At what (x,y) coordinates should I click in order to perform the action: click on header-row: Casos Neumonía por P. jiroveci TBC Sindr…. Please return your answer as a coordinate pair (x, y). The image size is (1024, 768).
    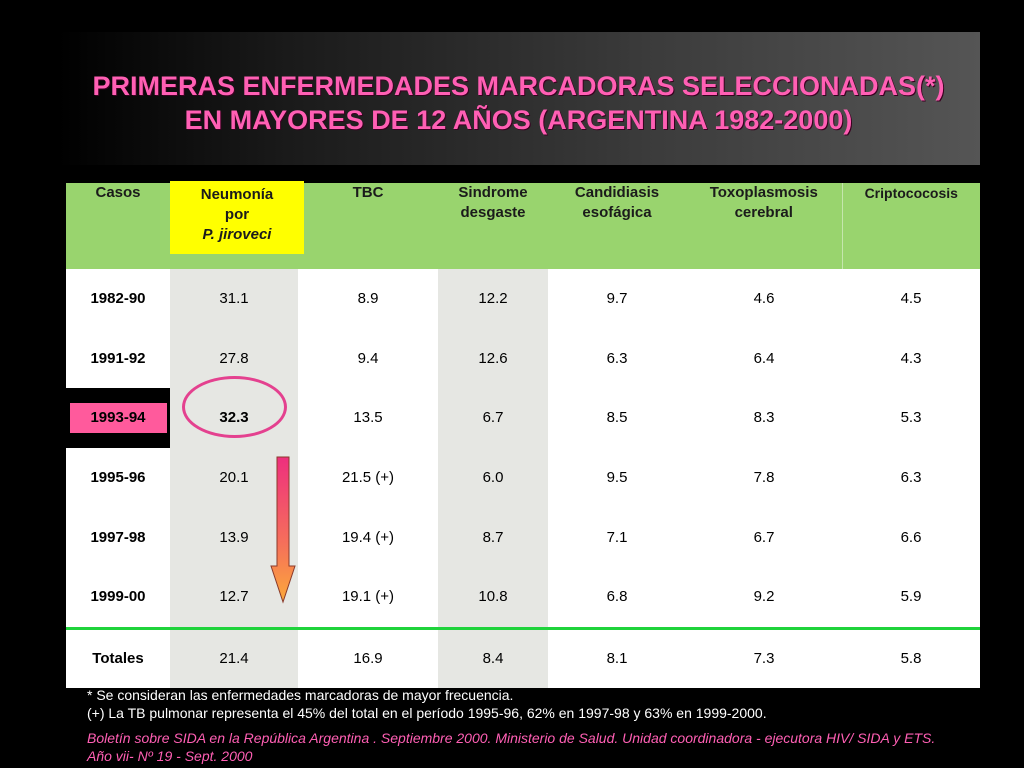
    Looking at the image, I should click on (523, 225).